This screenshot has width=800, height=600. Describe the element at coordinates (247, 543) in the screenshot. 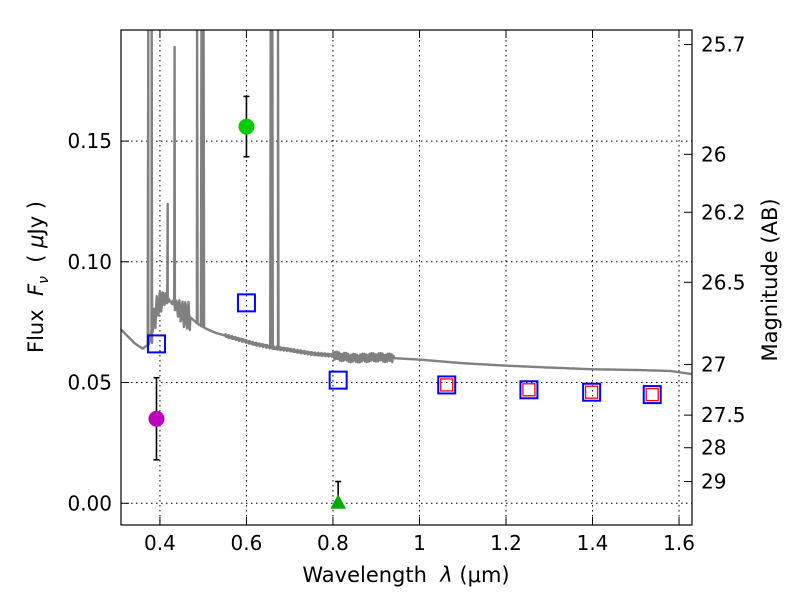

I see `x-tick-label: 0.6` at that location.